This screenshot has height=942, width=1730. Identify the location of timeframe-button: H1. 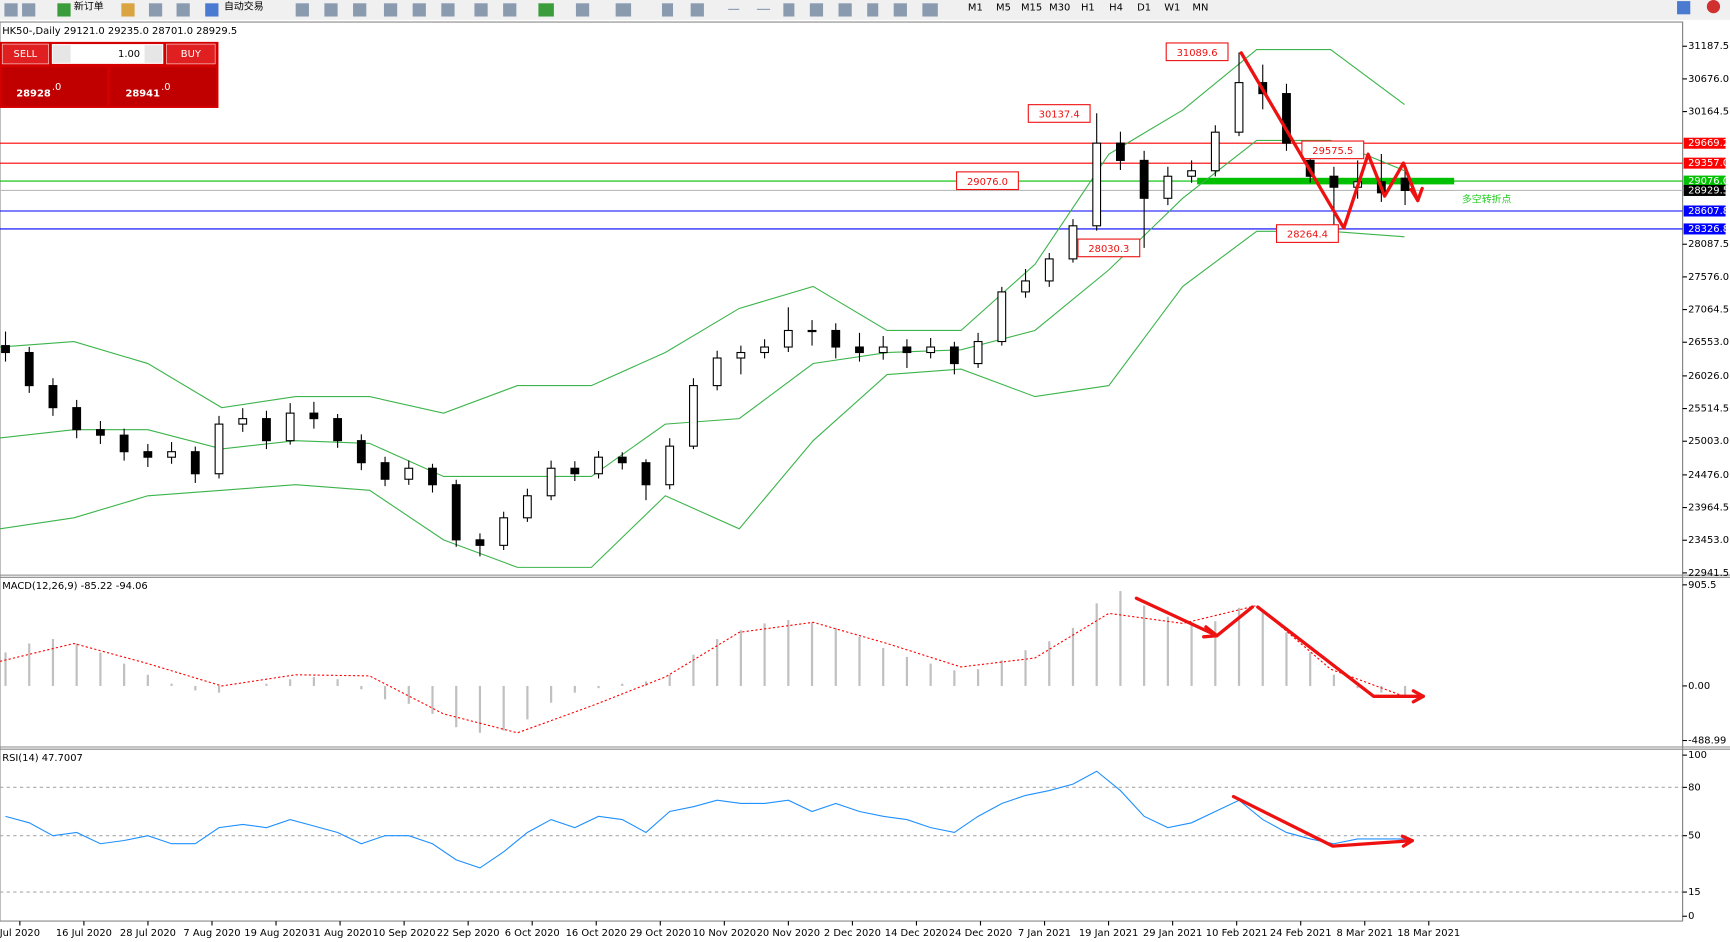
(1088, 8).